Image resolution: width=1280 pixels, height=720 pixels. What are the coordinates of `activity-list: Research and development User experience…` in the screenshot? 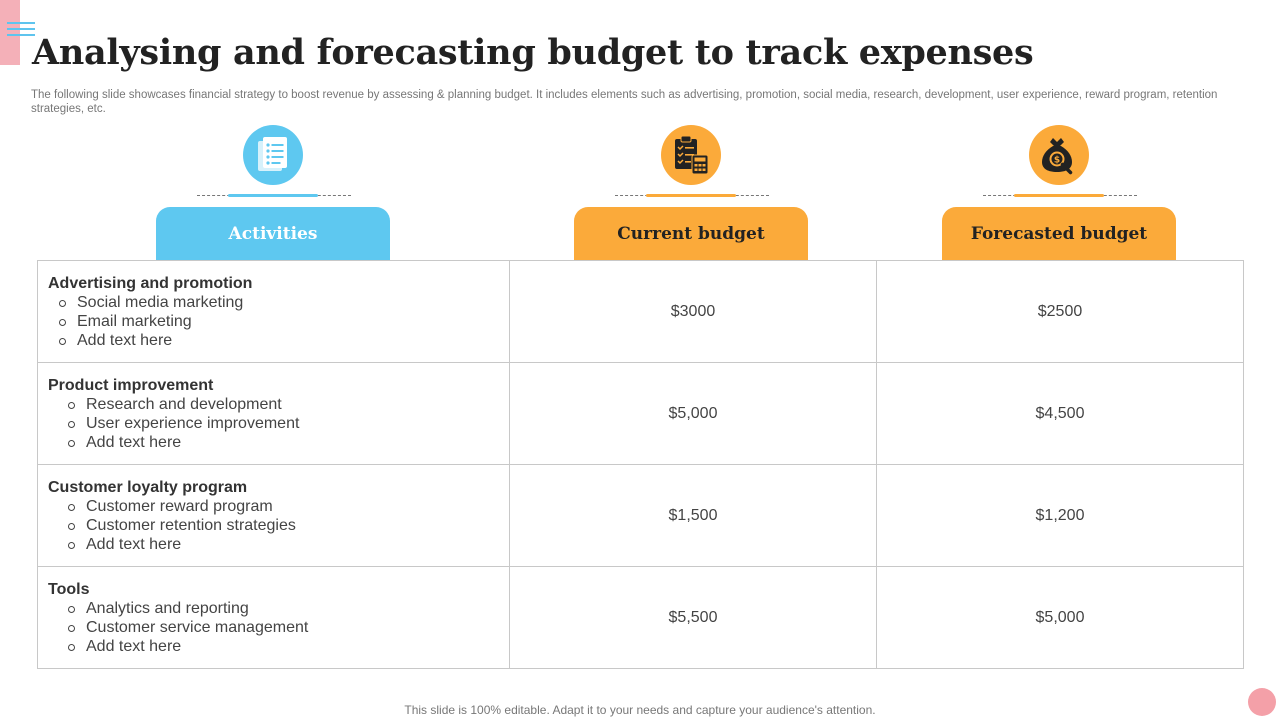 It's located at (273, 423).